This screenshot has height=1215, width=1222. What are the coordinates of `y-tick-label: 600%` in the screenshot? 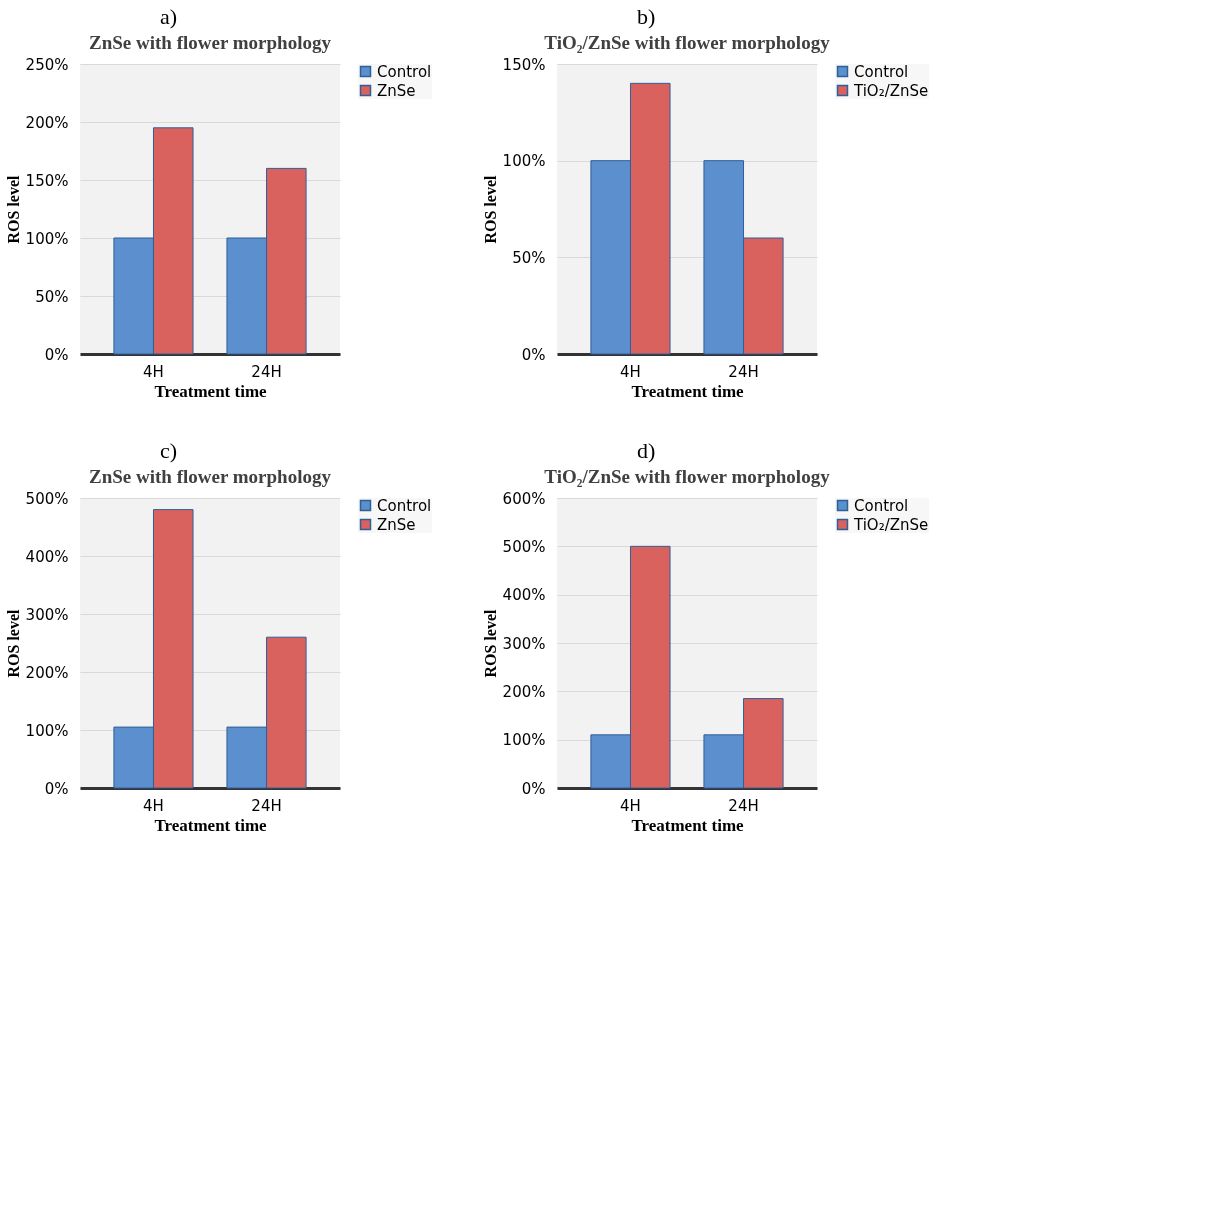 It's located at (524, 498).